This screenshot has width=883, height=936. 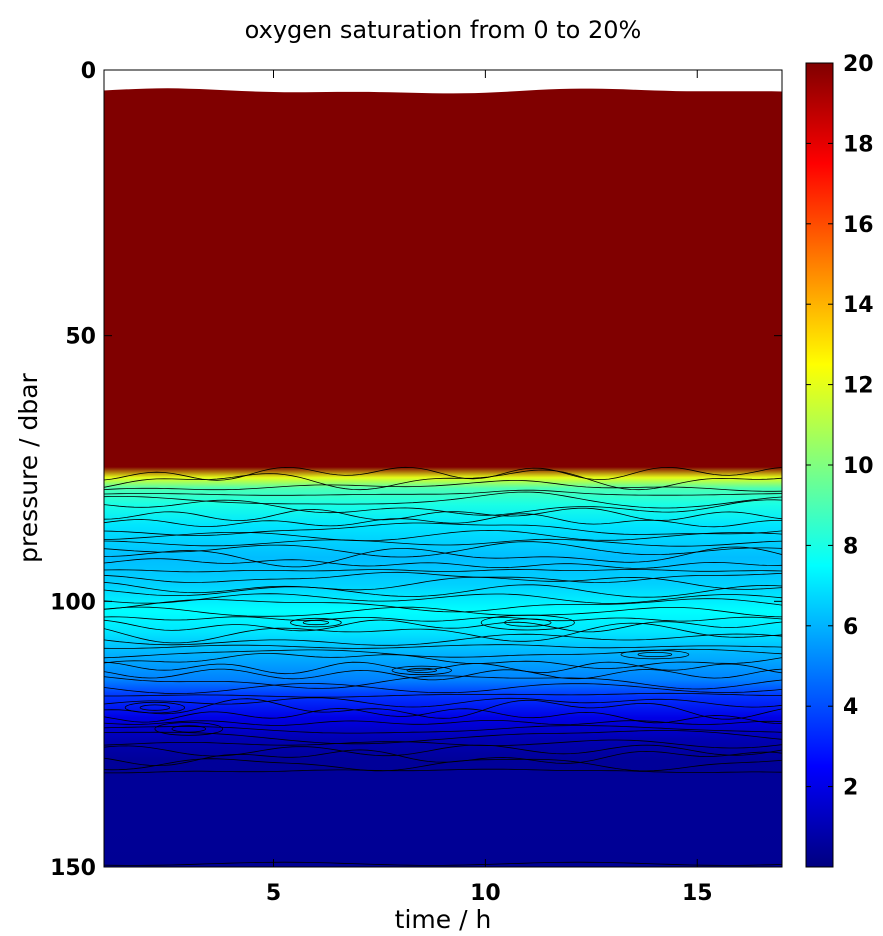 I want to click on y-tick-label: 100, so click(x=73, y=602).